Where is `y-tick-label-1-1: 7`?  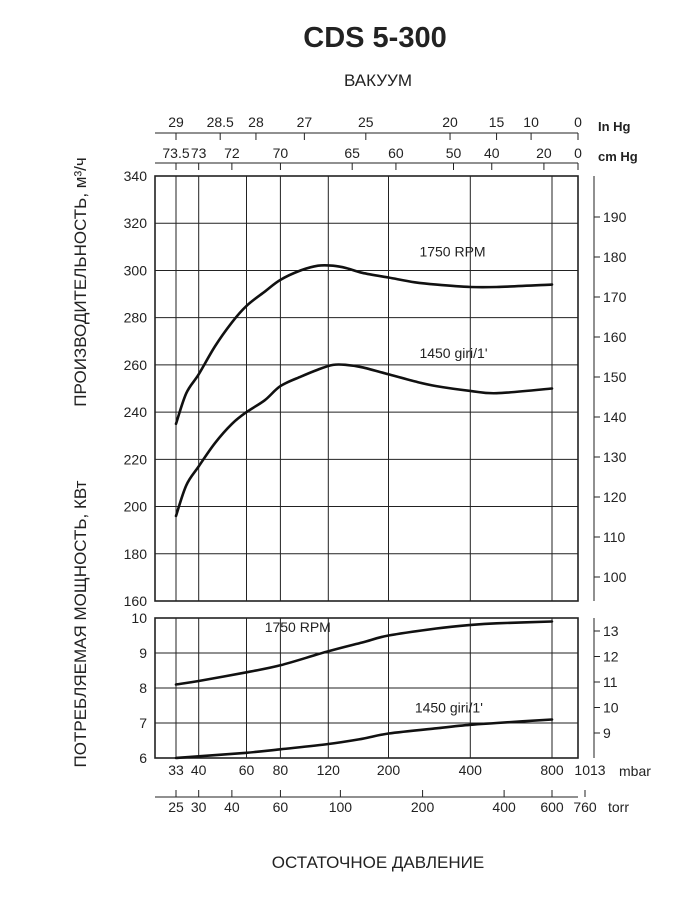 y-tick-label-1-1: 7 is located at coordinates (143, 723).